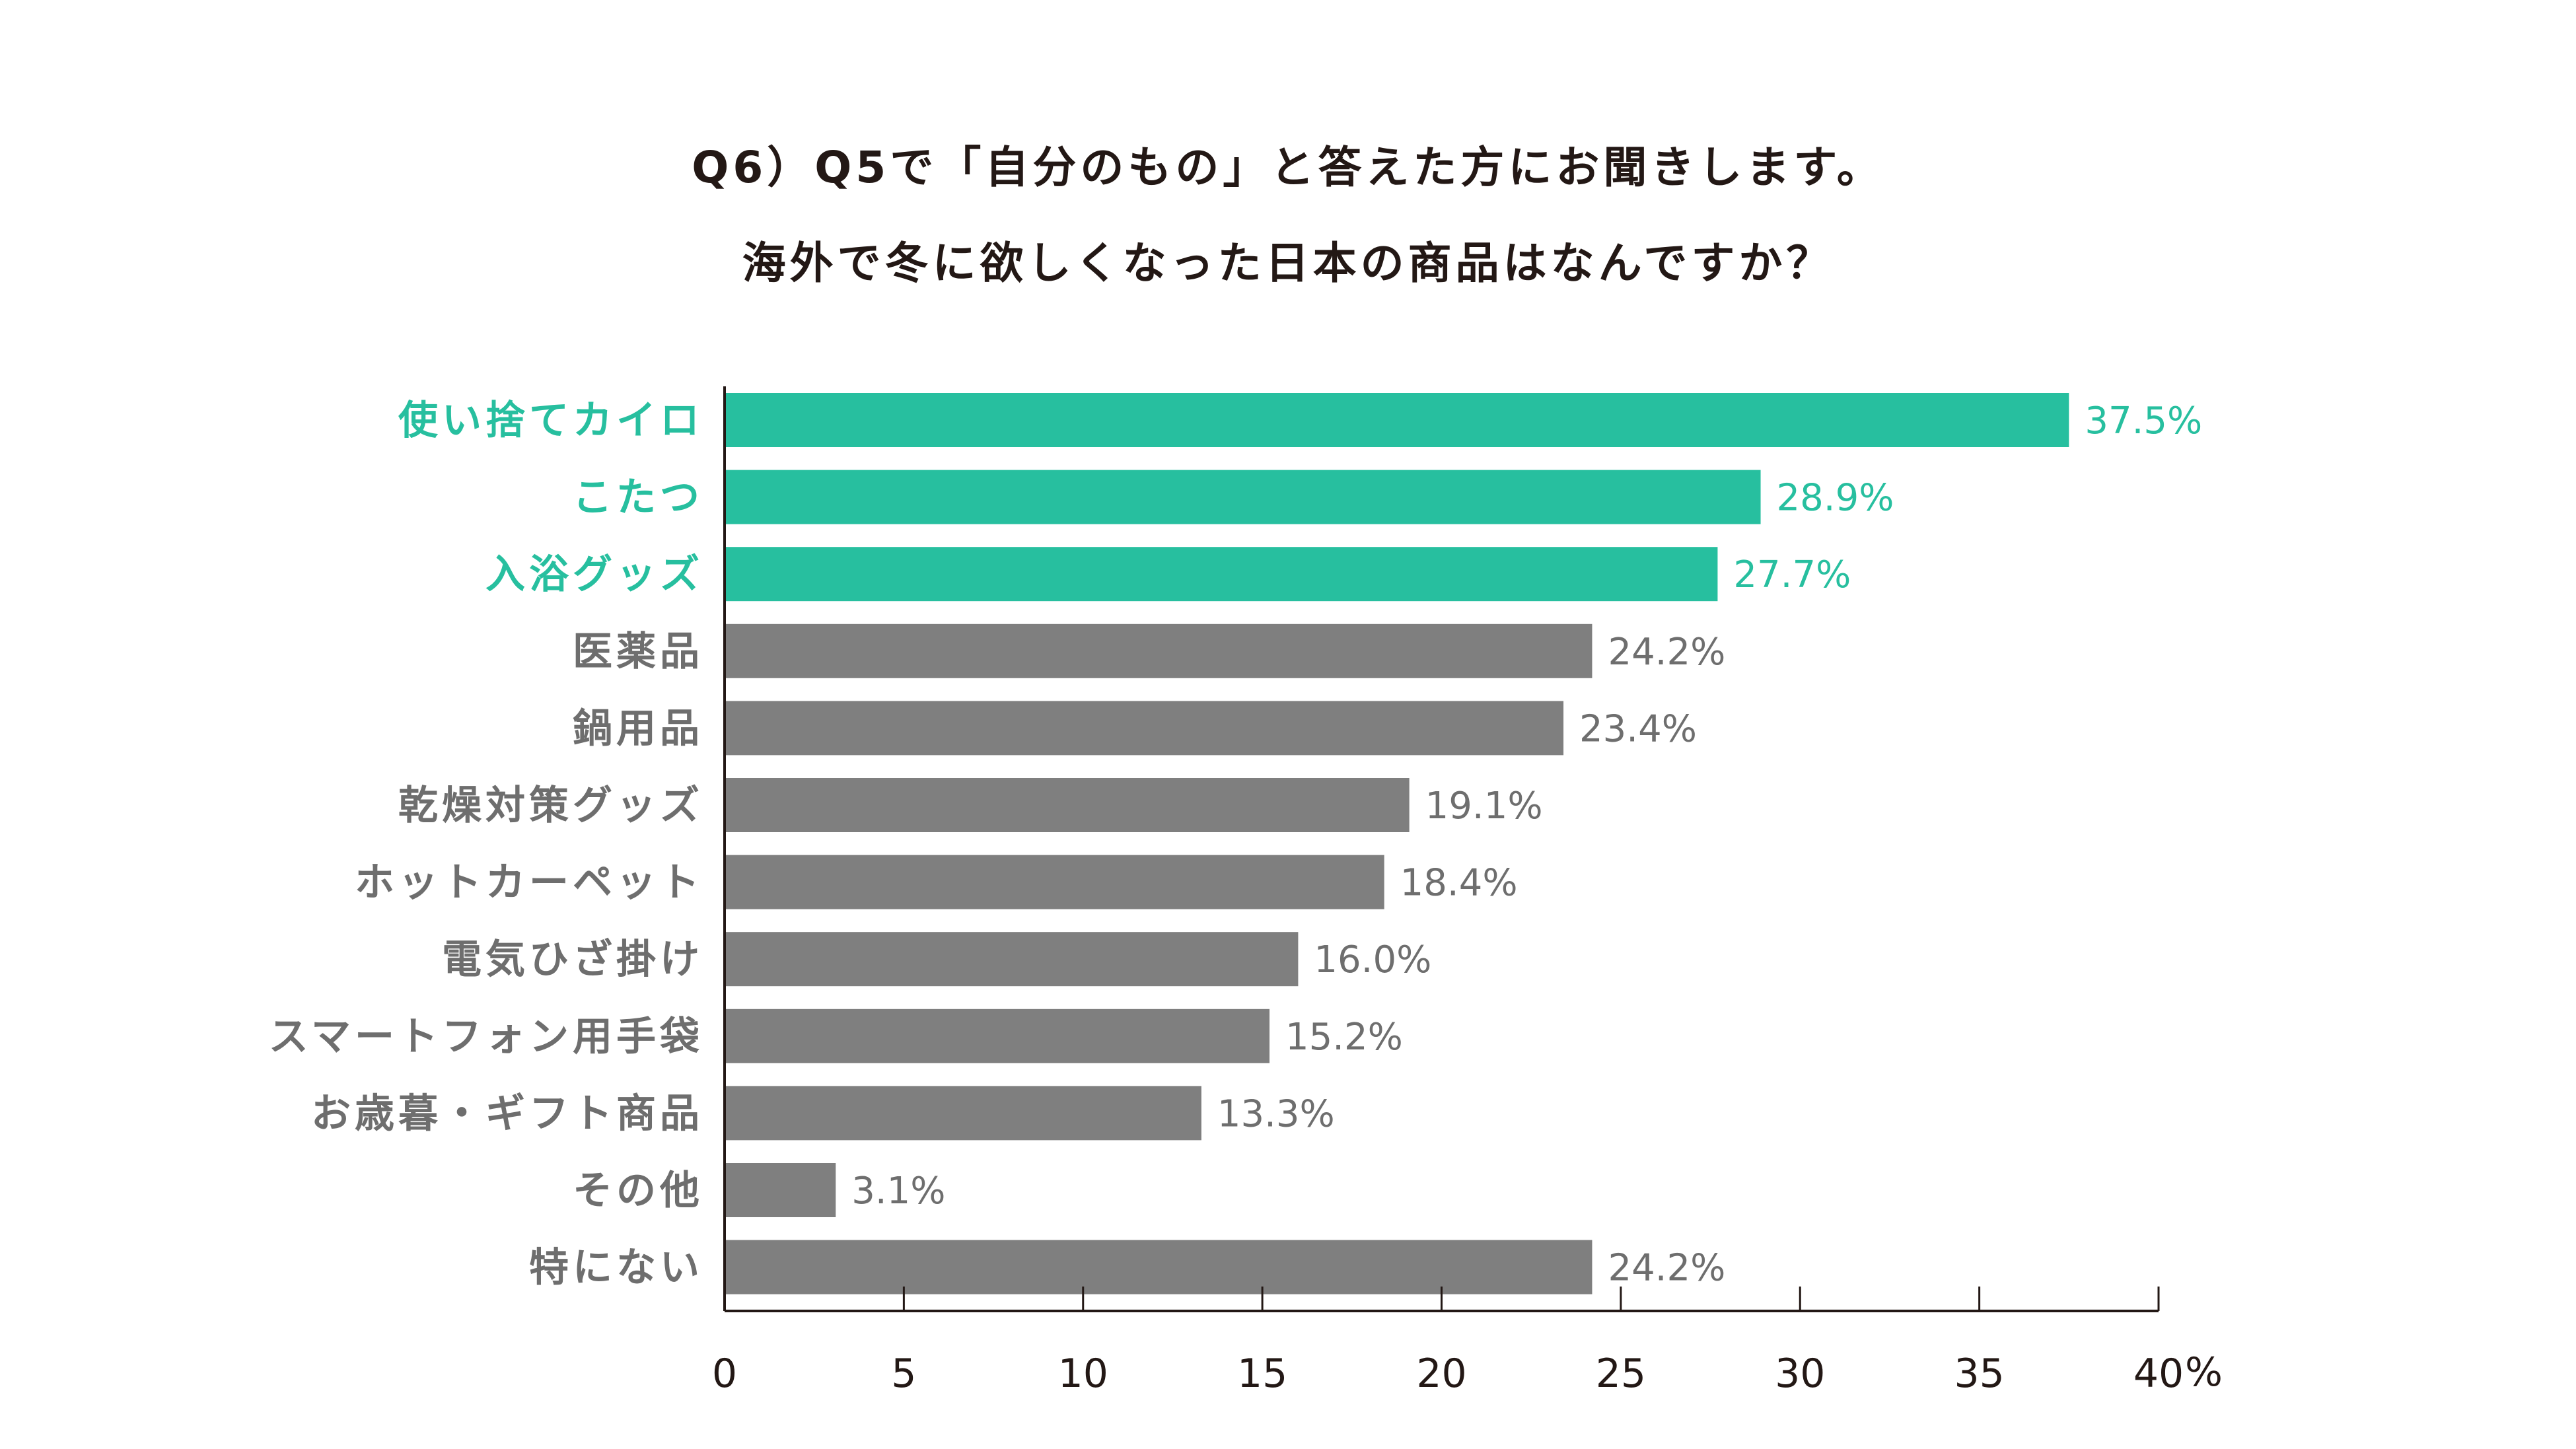 Image resolution: width=2576 pixels, height=1449 pixels. I want to click on chart-title-line-2: 海外で冬に欲しくなった日本の商品はなんですか？, so click(1288, 264).